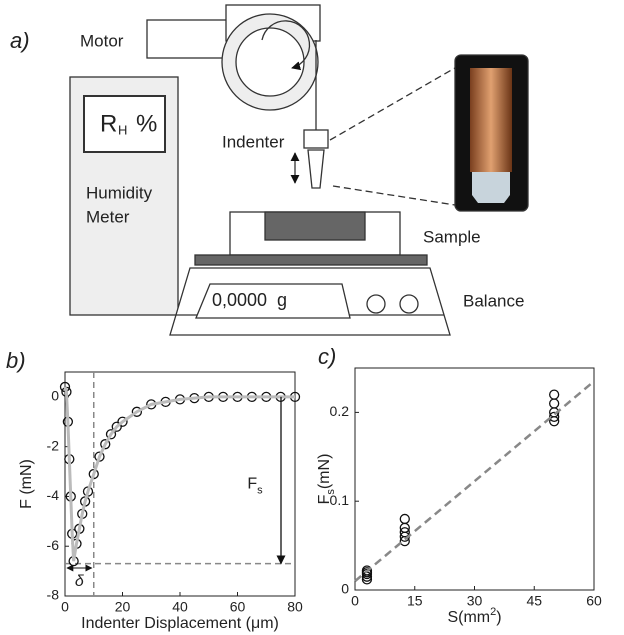 Image resolution: width=624 pixels, height=635 pixels. I want to click on sample, so click(315, 226).